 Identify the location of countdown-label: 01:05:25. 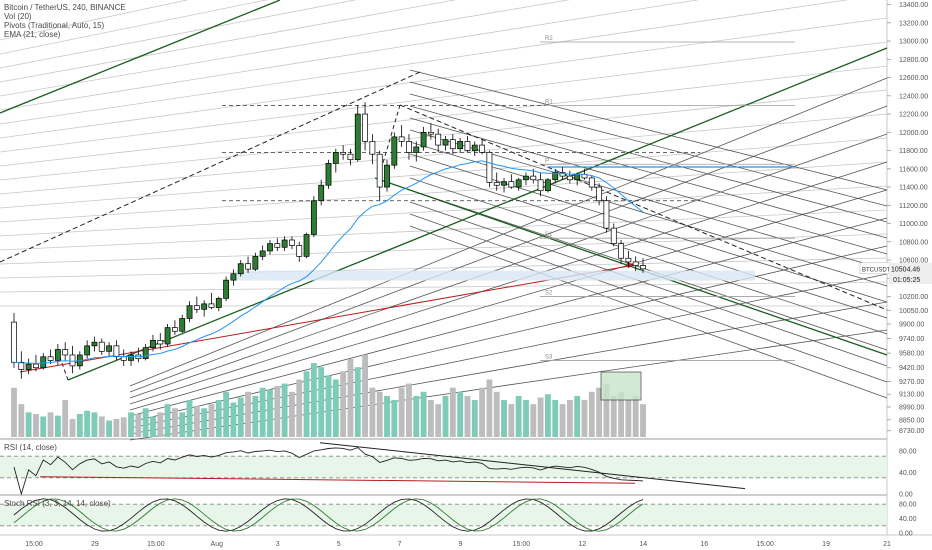
(906, 280).